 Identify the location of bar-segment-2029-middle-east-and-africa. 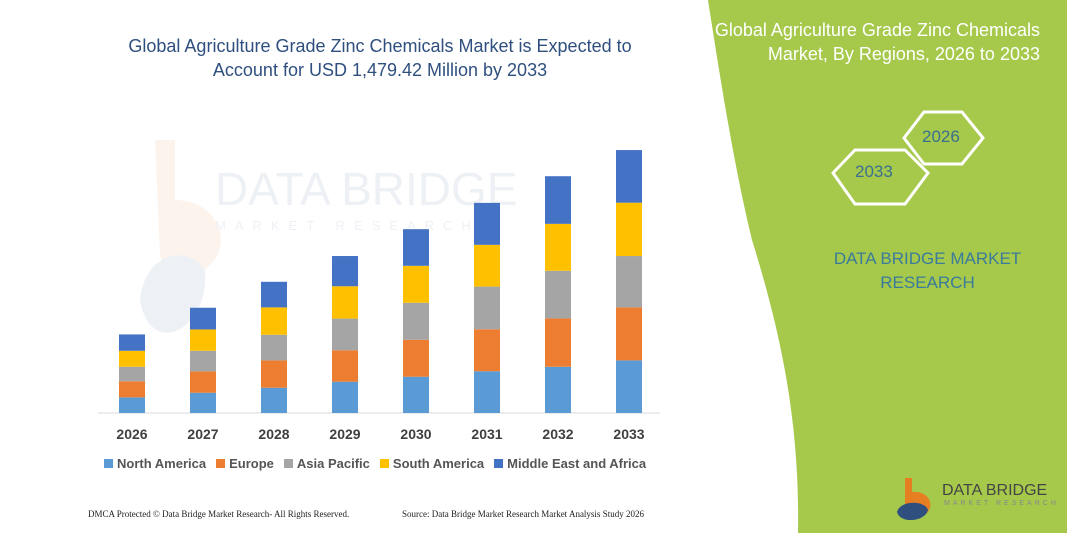
(345, 271).